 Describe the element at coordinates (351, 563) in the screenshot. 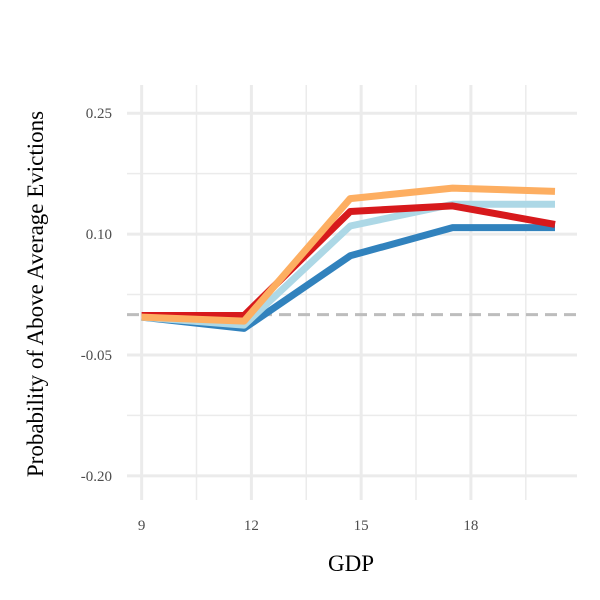

I see `x-axis-title: GDP` at that location.